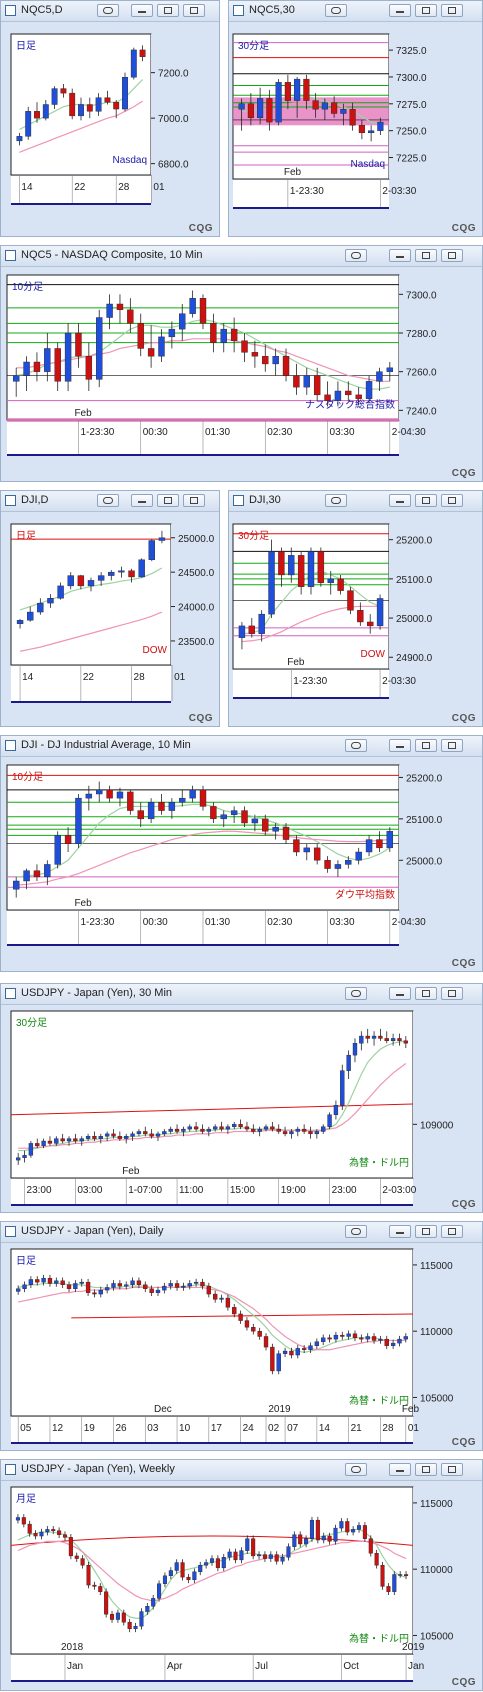 The image size is (483, 1692). Describe the element at coordinates (191, 1190) in the screenshot. I see `x-tick-label: 11:00` at that location.